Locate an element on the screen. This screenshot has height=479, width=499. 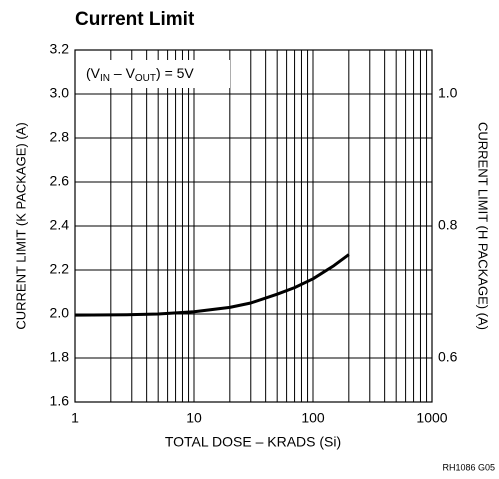
y2-tick-label: 1.0 is located at coordinates (448, 93).